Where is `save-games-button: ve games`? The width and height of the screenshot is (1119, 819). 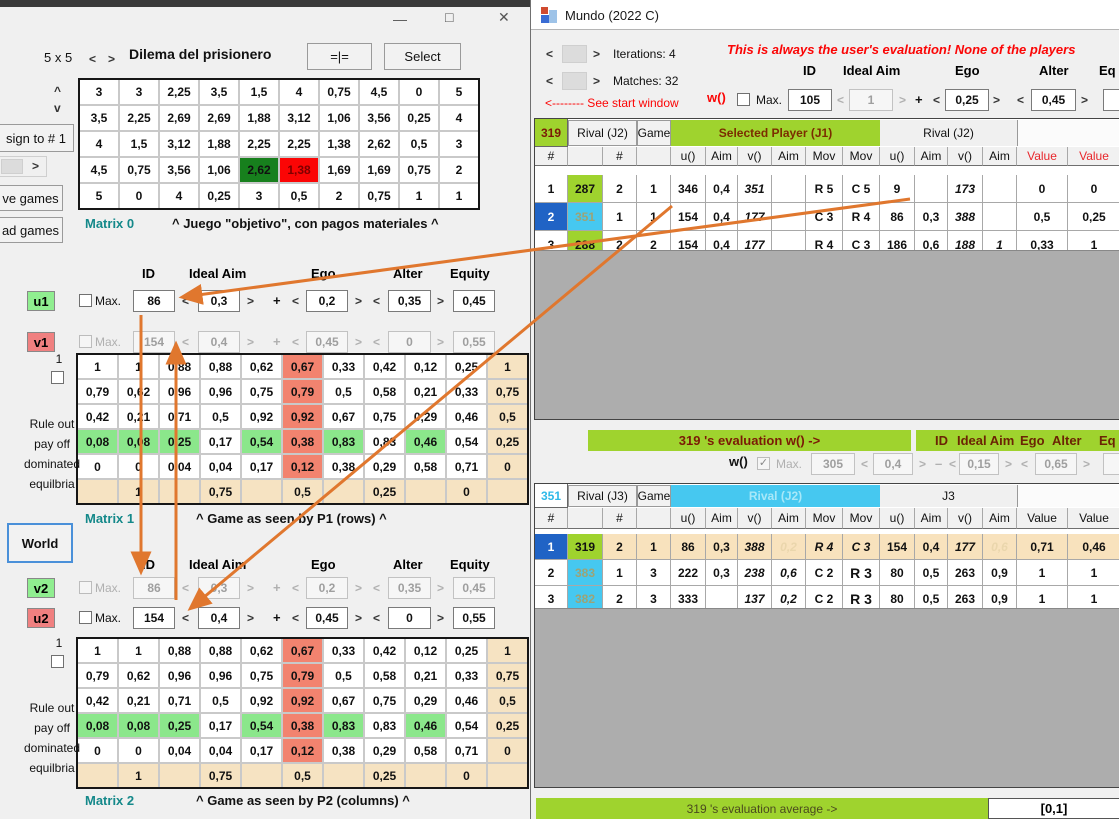 save-games-button: ve games is located at coordinates (31, 198).